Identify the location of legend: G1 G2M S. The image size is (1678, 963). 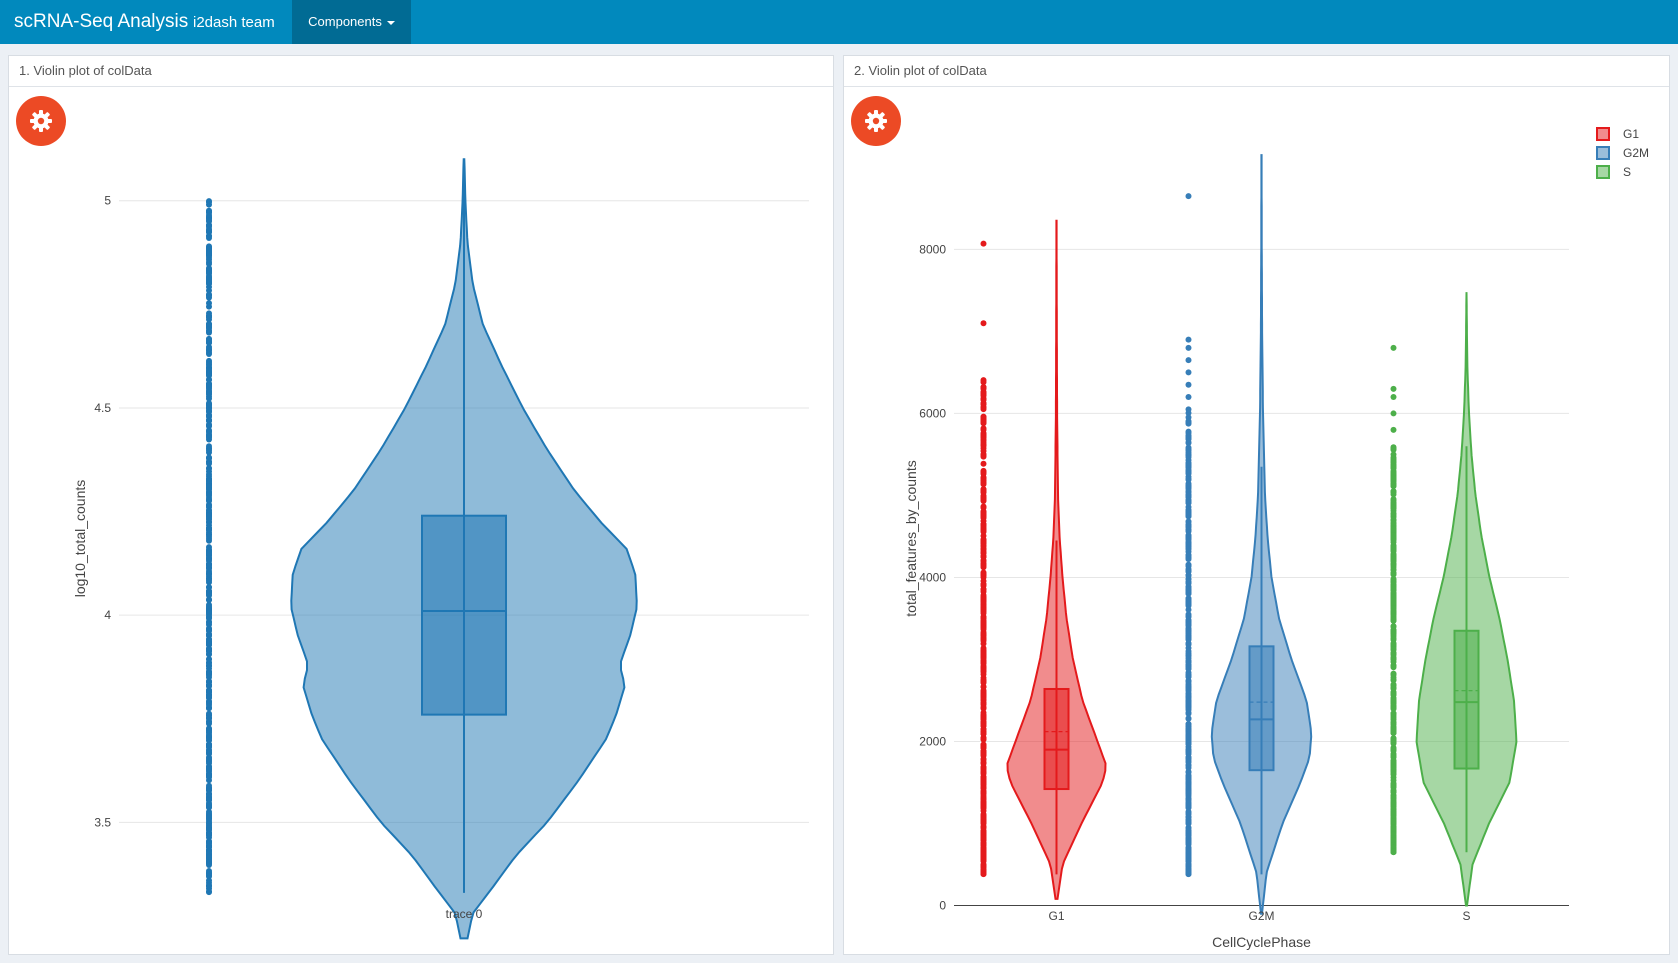
(1622, 153).